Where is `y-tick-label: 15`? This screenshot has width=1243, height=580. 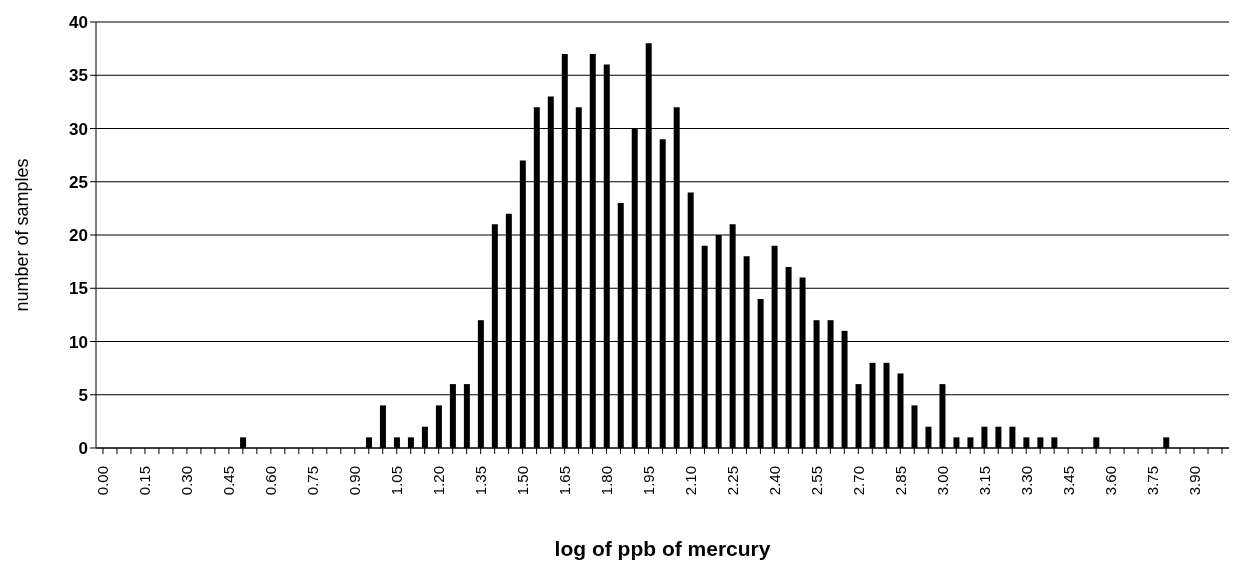
y-tick-label: 15 is located at coordinates (78, 289).